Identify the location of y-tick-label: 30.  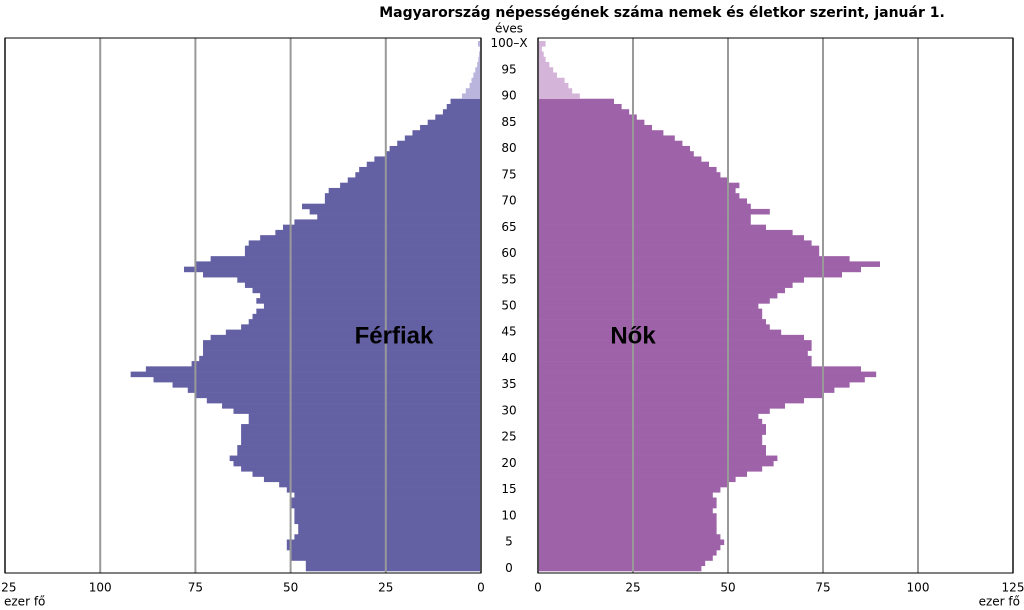
(508, 410).